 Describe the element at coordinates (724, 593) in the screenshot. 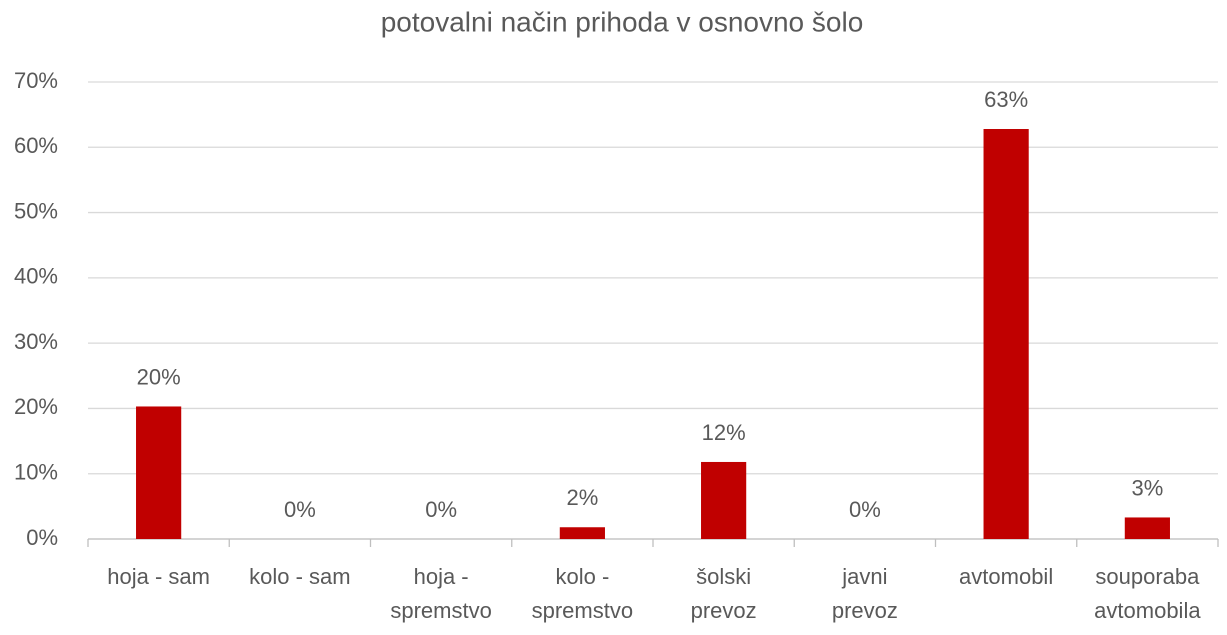

I see `x-tick-label: šolski prevoz` at that location.